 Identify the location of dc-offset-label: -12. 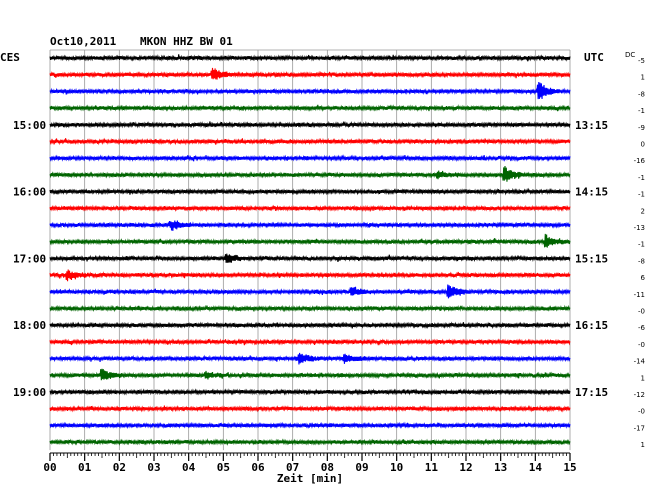
(639, 395).